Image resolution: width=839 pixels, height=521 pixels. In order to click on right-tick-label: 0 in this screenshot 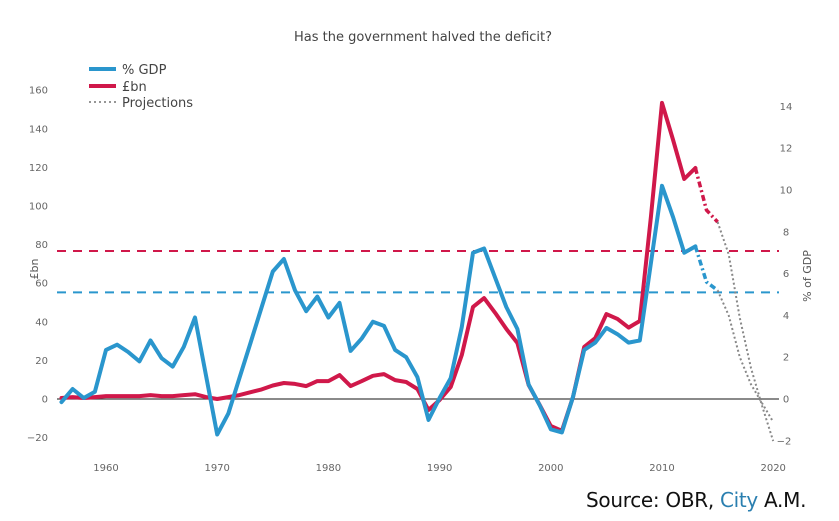, I will do `click(786, 400)`.